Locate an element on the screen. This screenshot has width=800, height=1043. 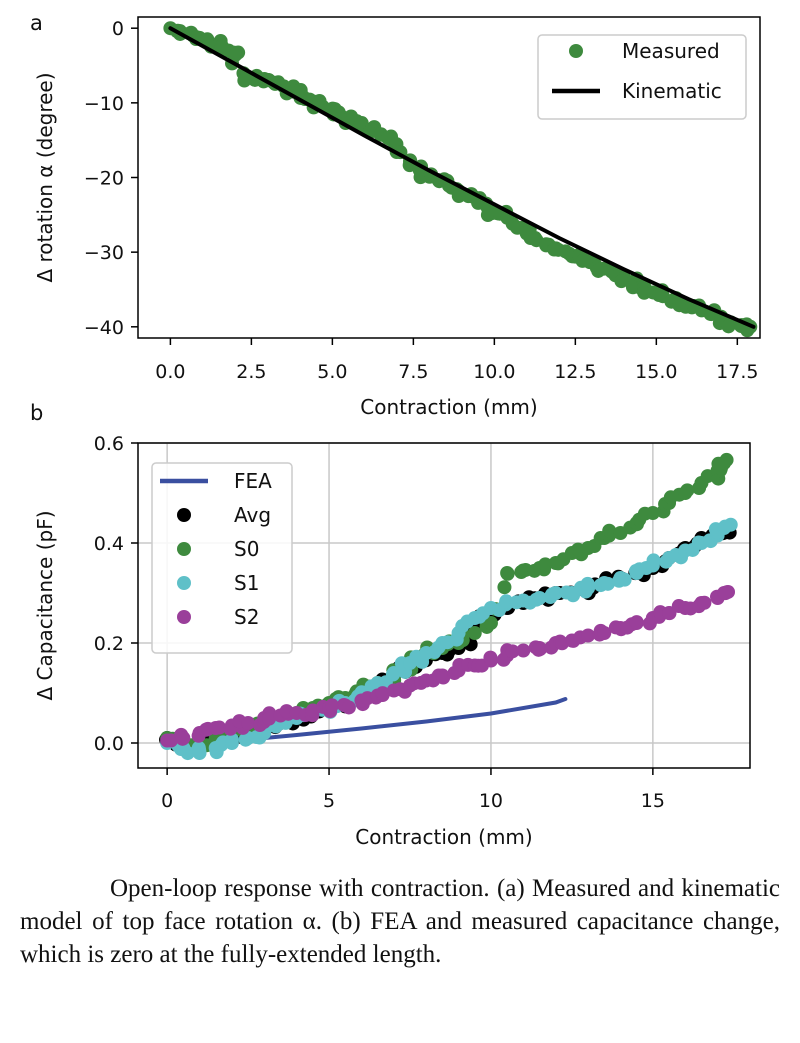
x-tick-label: 7.5 is located at coordinates (413, 372).